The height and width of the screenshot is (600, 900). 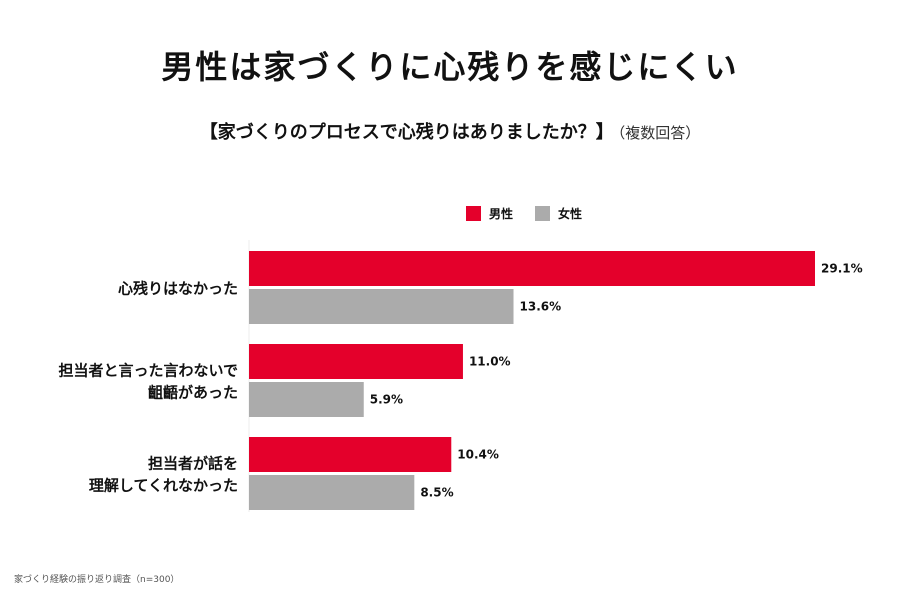 I want to click on category-label: 心残りはなかった, so click(x=178, y=289).